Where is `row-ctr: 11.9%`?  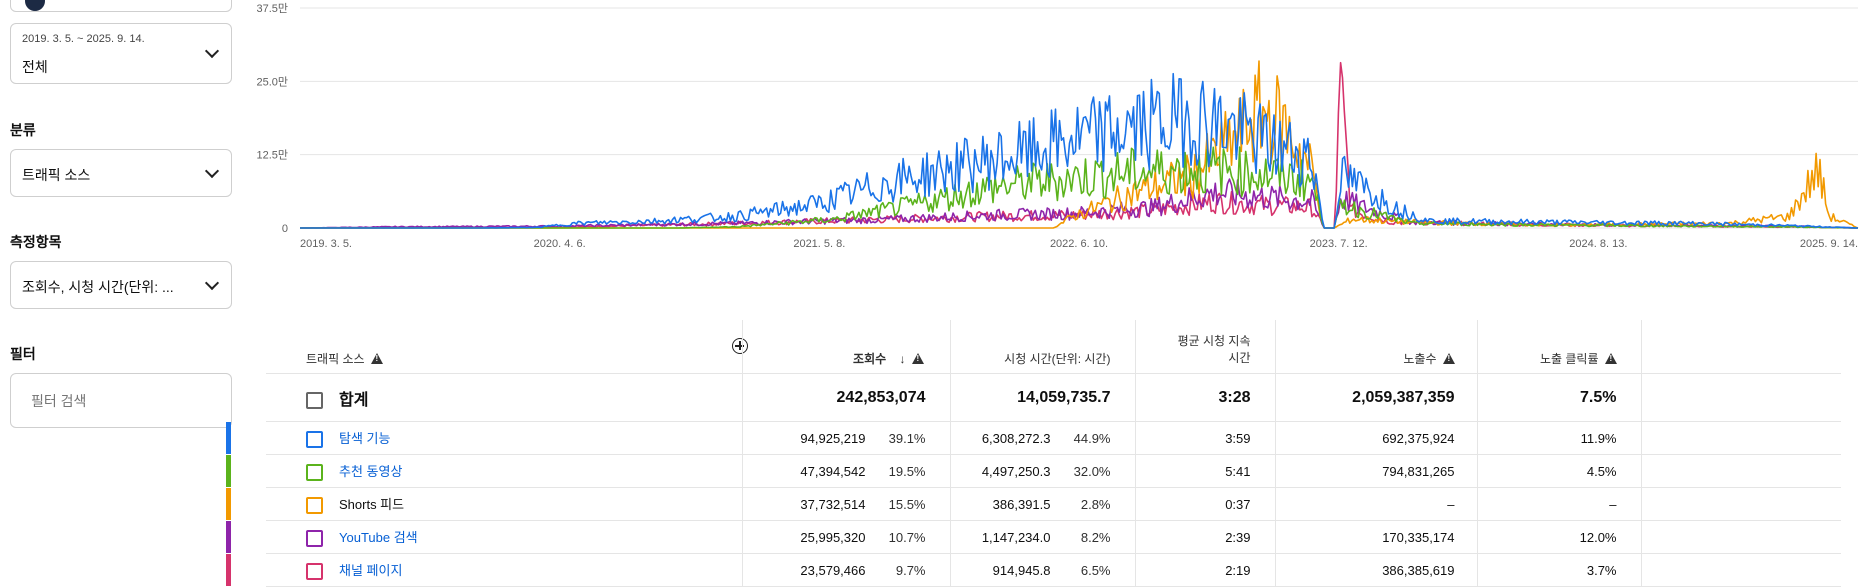 row-ctr: 11.9% is located at coordinates (1559, 438).